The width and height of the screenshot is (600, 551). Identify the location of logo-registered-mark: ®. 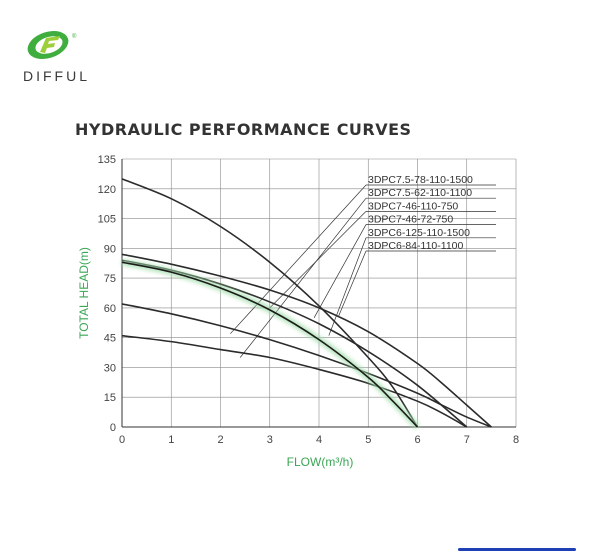
(74, 36).